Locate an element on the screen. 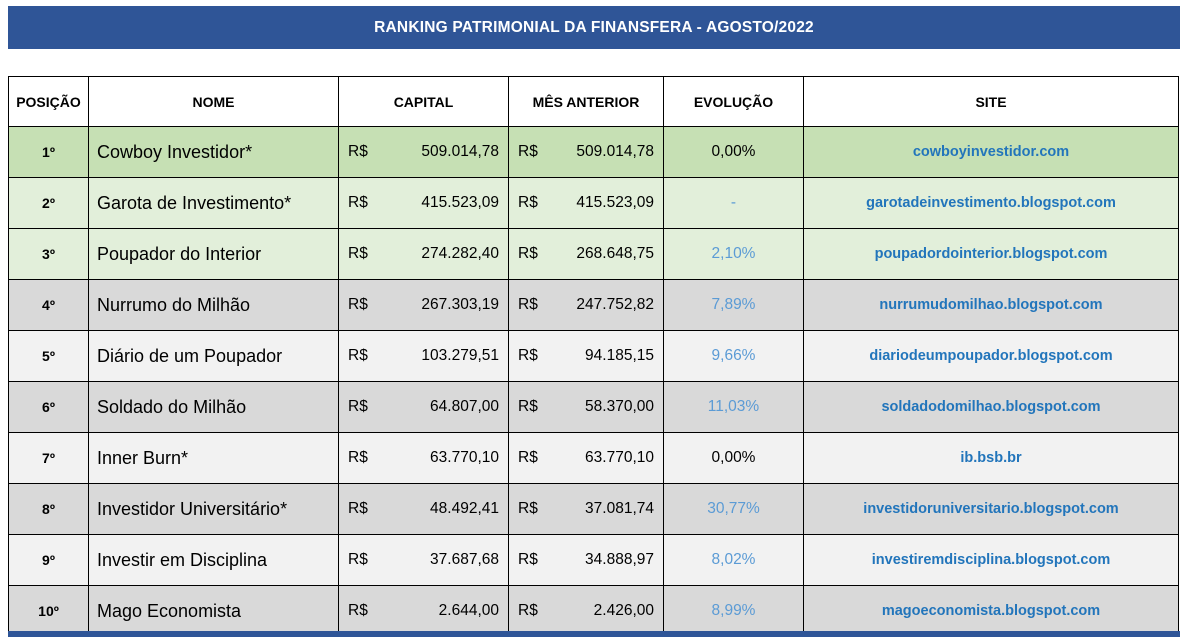  evolution-cell: 2,10% is located at coordinates (733, 254).